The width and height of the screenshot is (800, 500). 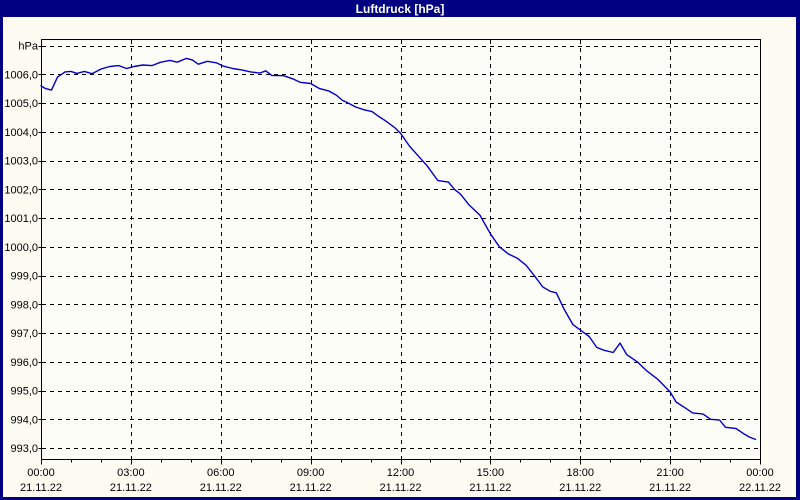 I want to click on y-tick-label: 996,0, so click(x=24, y=363).